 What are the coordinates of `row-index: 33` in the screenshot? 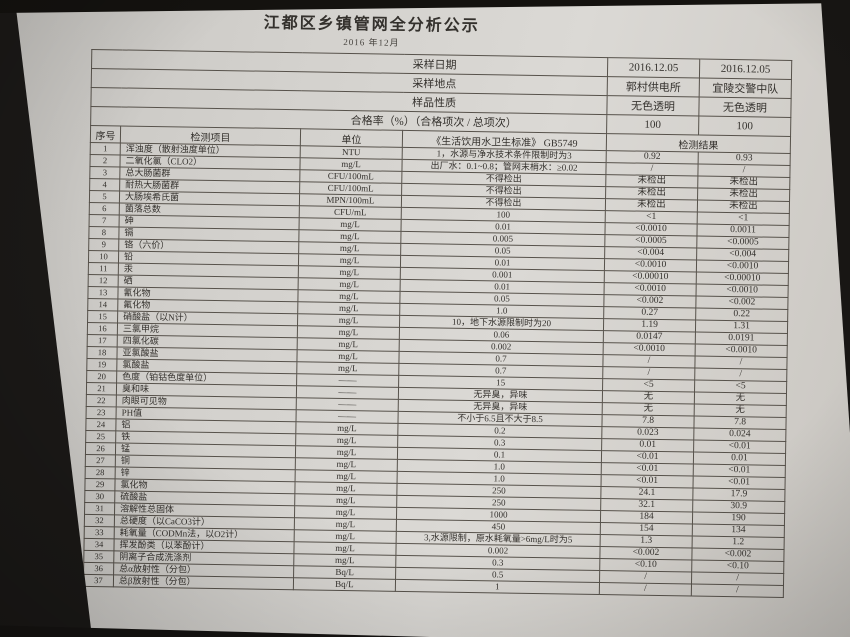 It's located at (99, 532).